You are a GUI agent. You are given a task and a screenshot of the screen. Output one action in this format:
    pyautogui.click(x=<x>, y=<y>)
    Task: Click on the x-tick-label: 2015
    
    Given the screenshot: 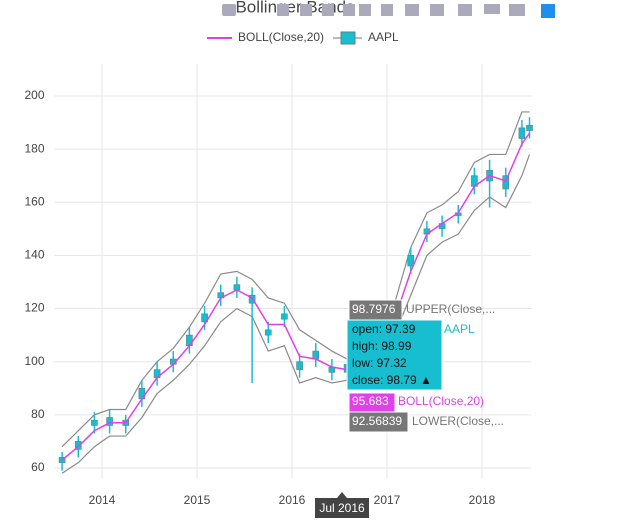 What is the action you would take?
    pyautogui.click(x=197, y=500)
    